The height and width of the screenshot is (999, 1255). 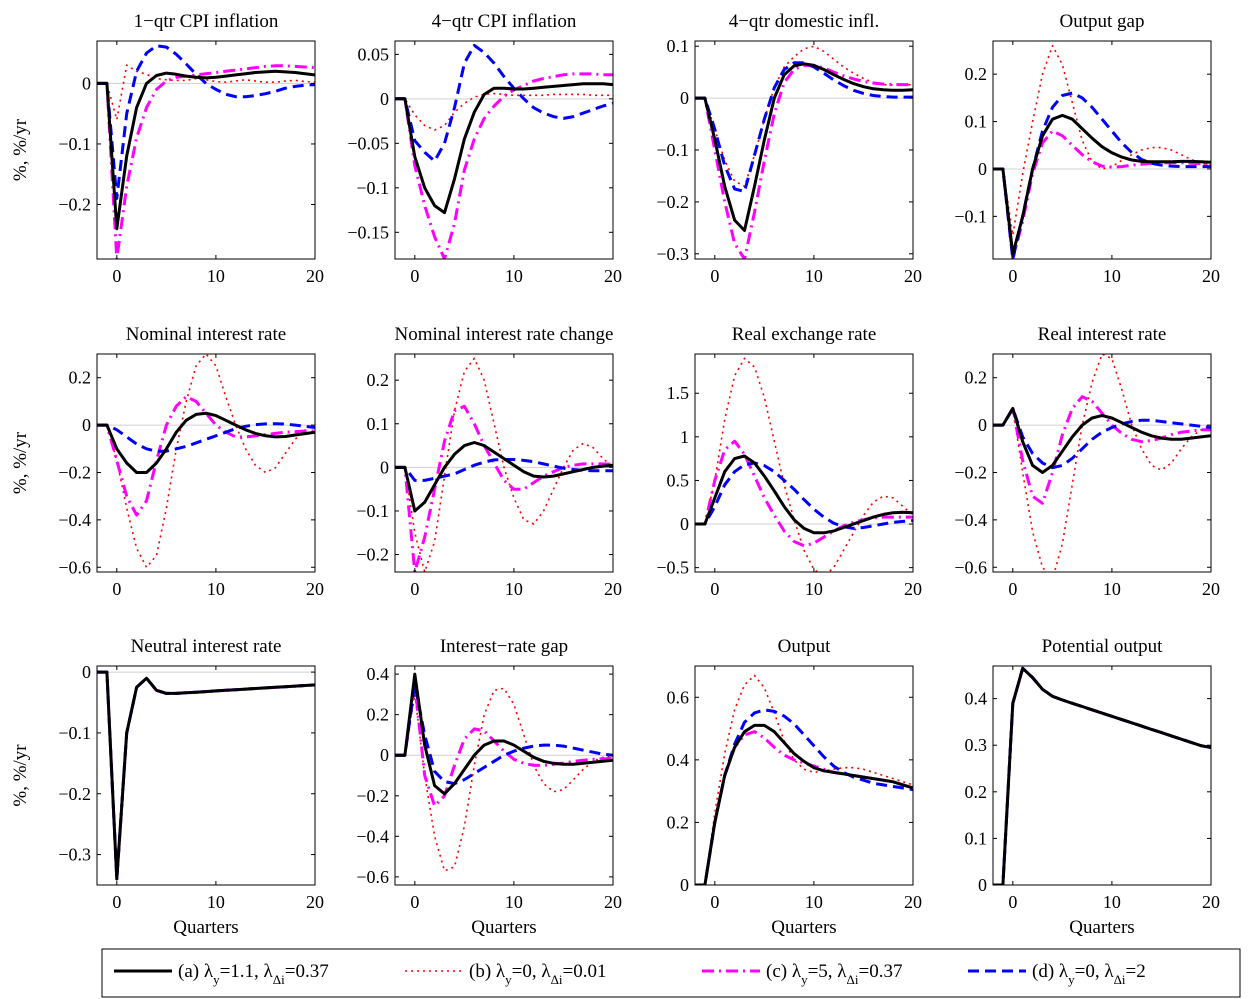 What do you see at coordinates (804, 334) in the screenshot?
I see `panel-title: Real exchange rate` at bounding box center [804, 334].